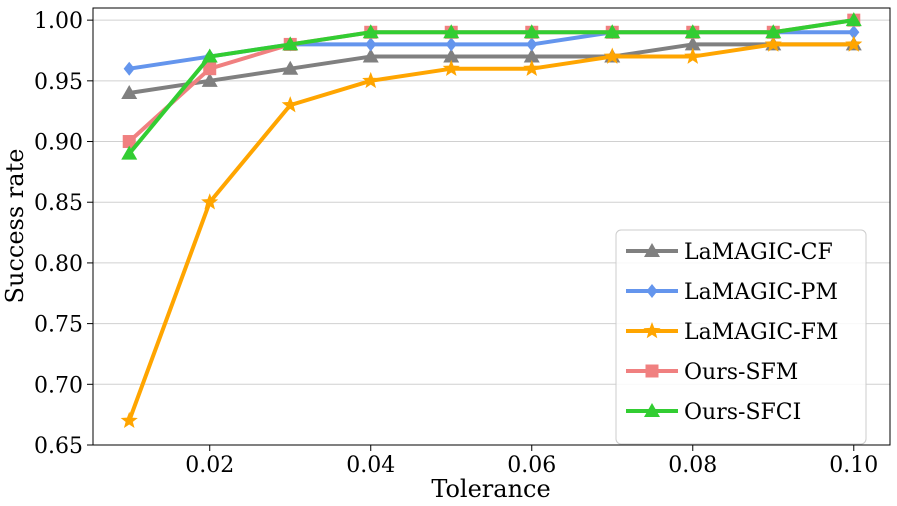 The image size is (897, 506). I want to click on y-tick-label: 0.70, so click(58, 385).